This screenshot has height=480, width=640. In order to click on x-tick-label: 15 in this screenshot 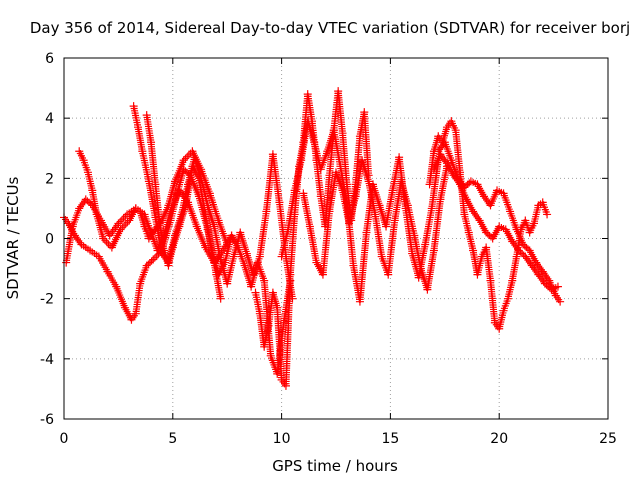, I will do `click(390, 439)`.